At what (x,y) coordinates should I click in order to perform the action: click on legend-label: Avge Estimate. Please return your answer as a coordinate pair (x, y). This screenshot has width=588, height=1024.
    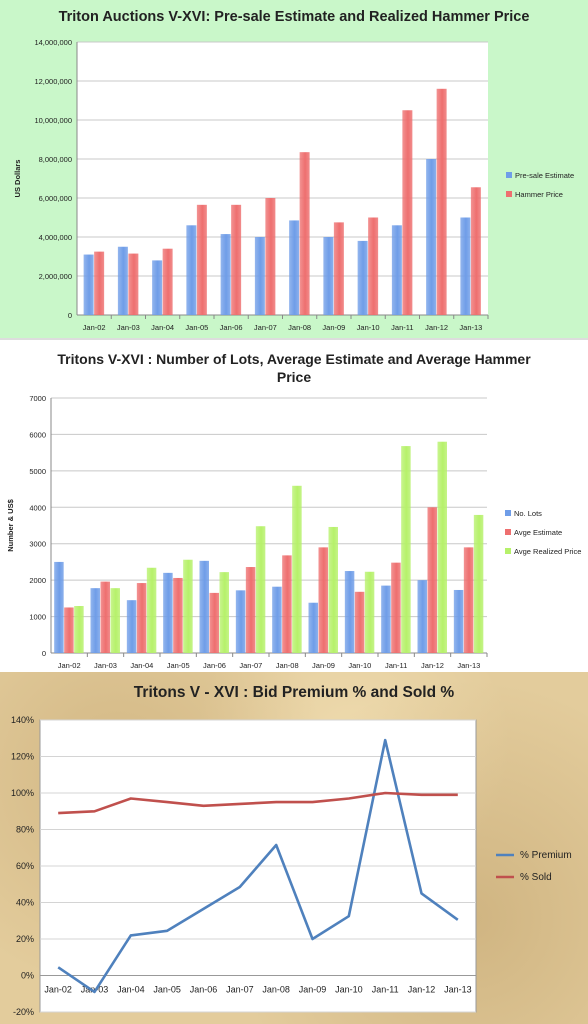
    Looking at the image, I should click on (538, 532).